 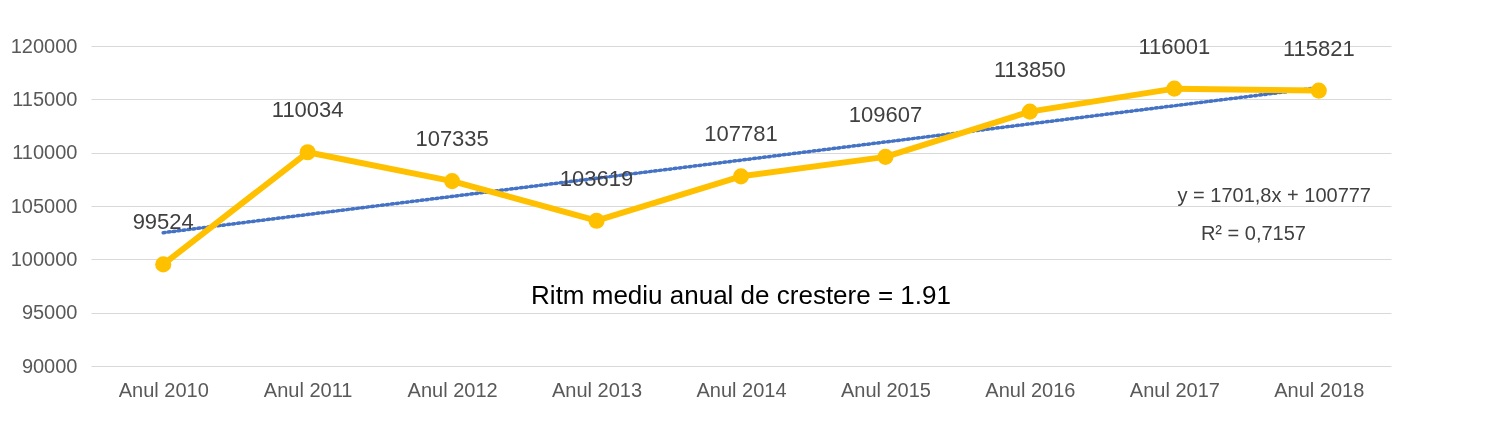 I want to click on y-tick-label: 115000, so click(x=45, y=98).